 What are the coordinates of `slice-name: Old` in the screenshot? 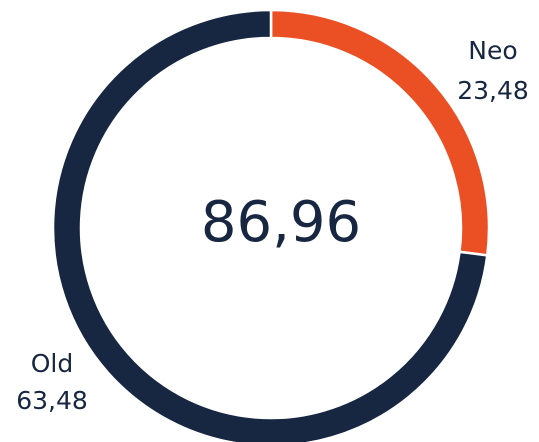 It's located at (52, 363).